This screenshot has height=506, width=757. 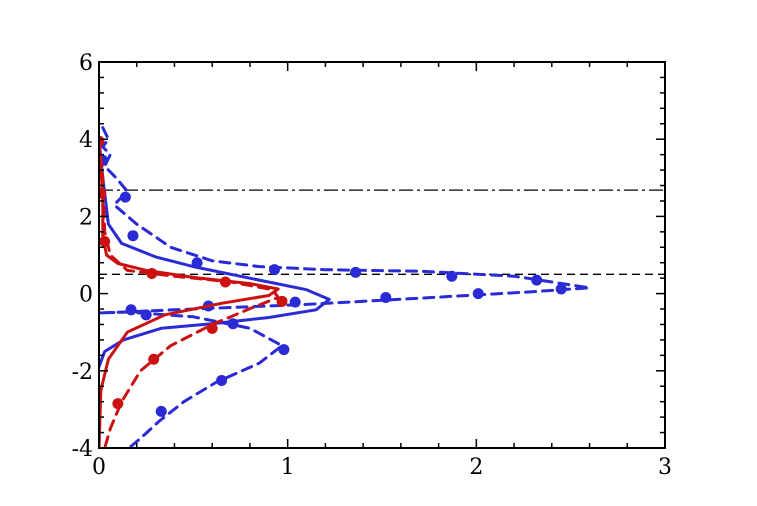 I want to click on y-tick-label: 0, so click(x=86, y=295).